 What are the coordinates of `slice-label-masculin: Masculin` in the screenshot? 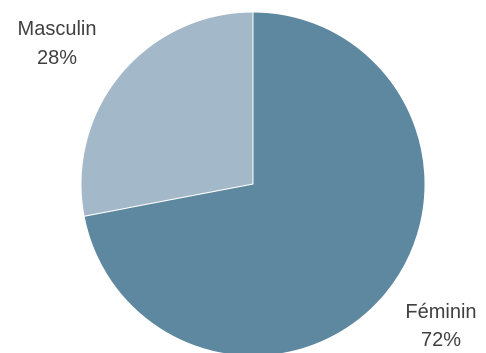 It's located at (57, 29).